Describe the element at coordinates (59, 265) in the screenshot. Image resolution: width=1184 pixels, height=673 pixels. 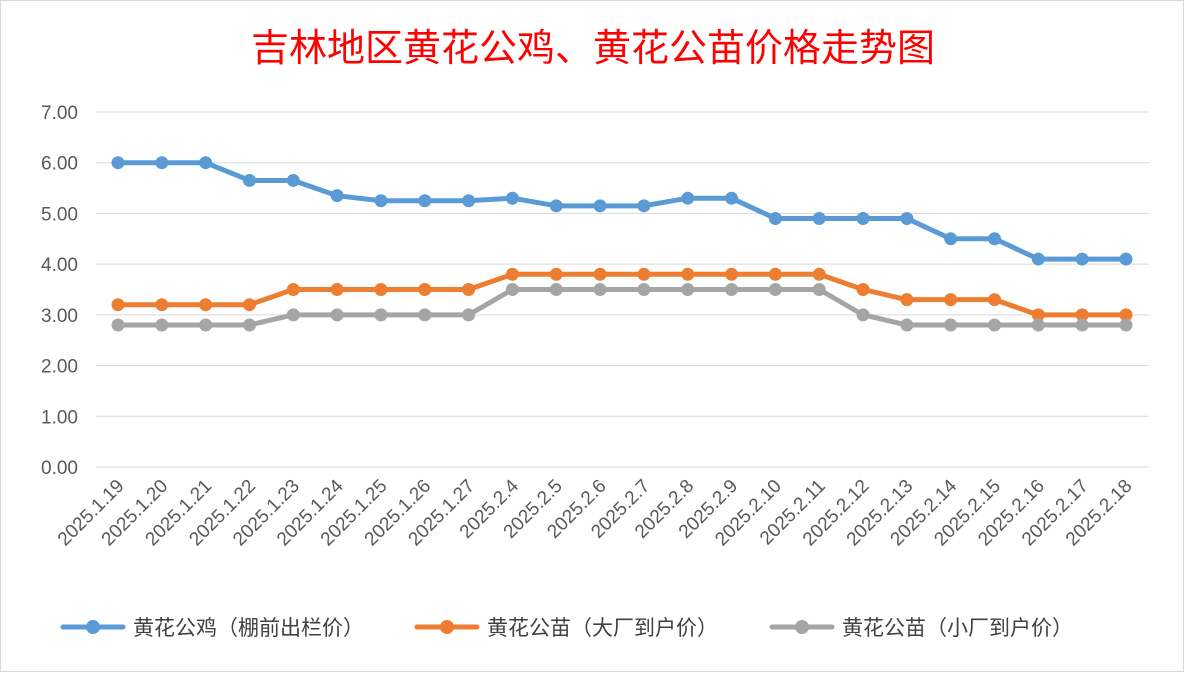
I see `y-tick-label: 4.00` at that location.